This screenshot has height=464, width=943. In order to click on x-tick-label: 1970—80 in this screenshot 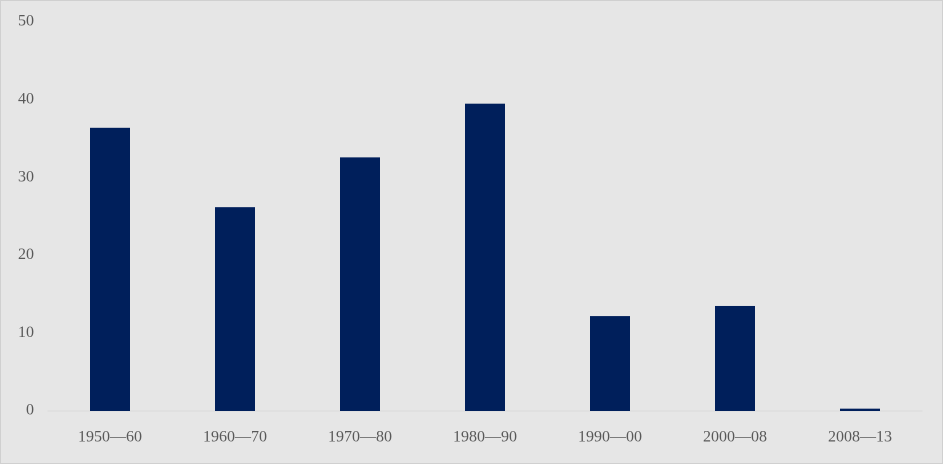, I will do `click(360, 437)`.